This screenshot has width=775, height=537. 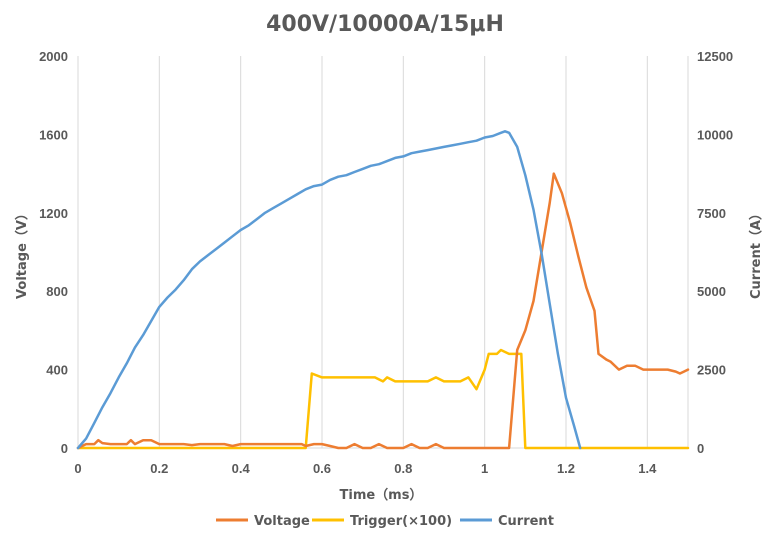 What do you see at coordinates (159, 468) in the screenshot?
I see `x-tick-label: 0.2` at bounding box center [159, 468].